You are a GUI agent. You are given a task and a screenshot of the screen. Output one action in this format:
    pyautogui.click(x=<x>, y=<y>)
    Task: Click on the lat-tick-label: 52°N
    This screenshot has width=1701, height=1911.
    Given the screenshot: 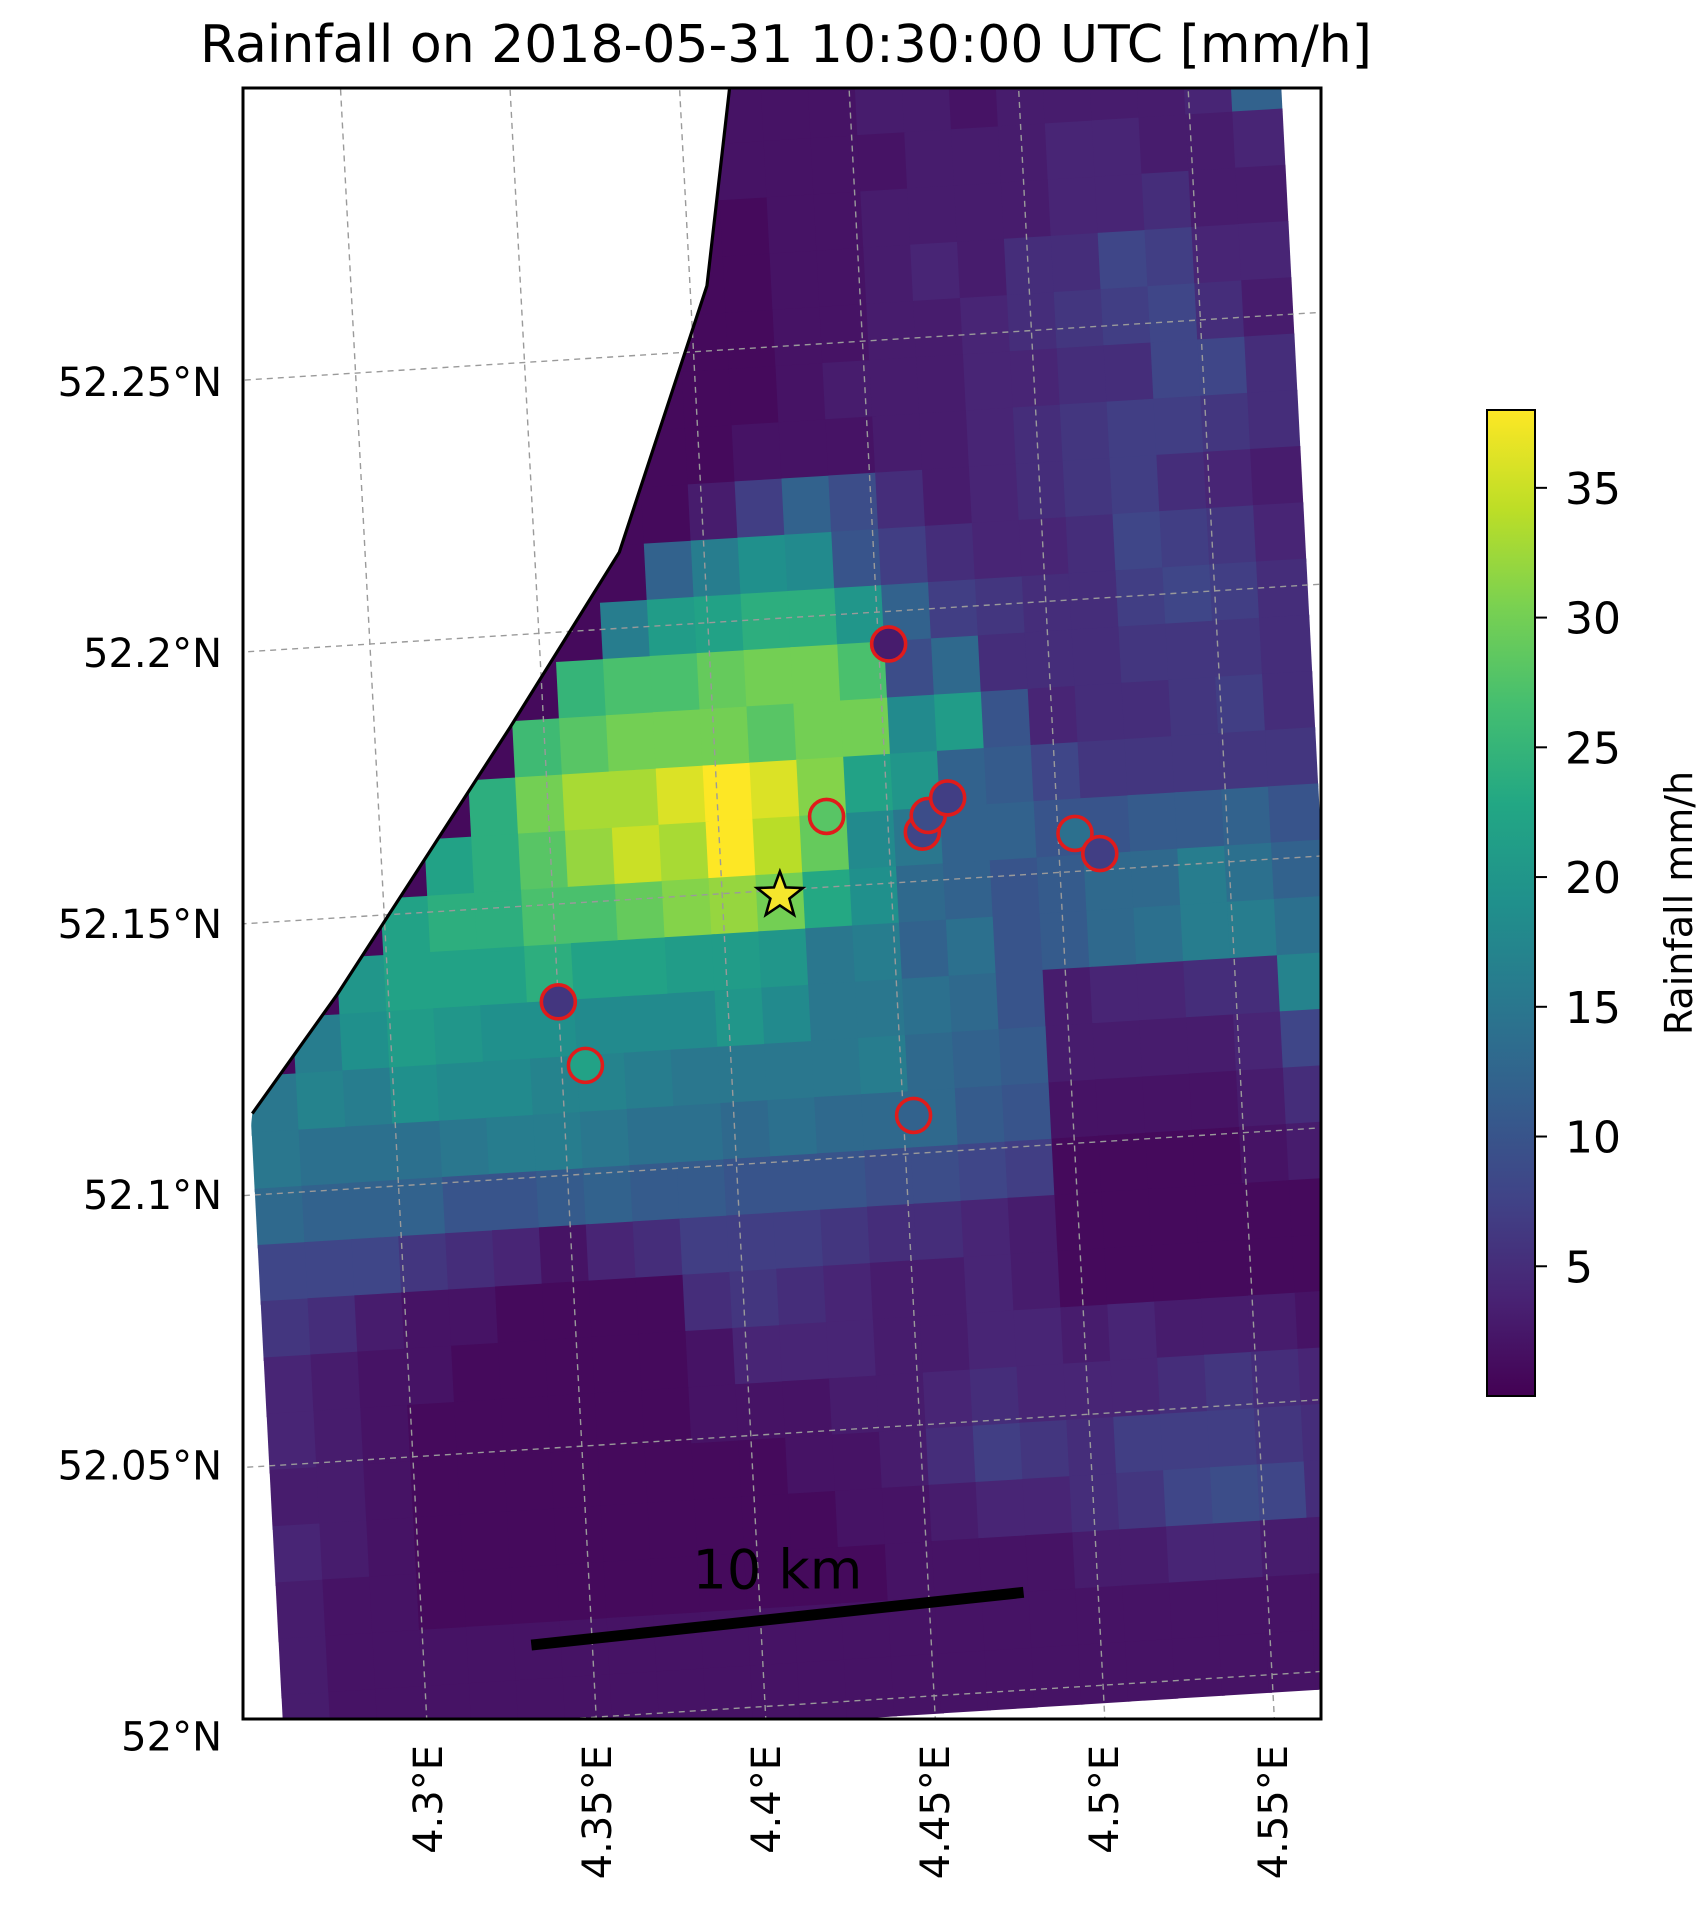 What is the action you would take?
    pyautogui.click(x=171, y=1738)
    